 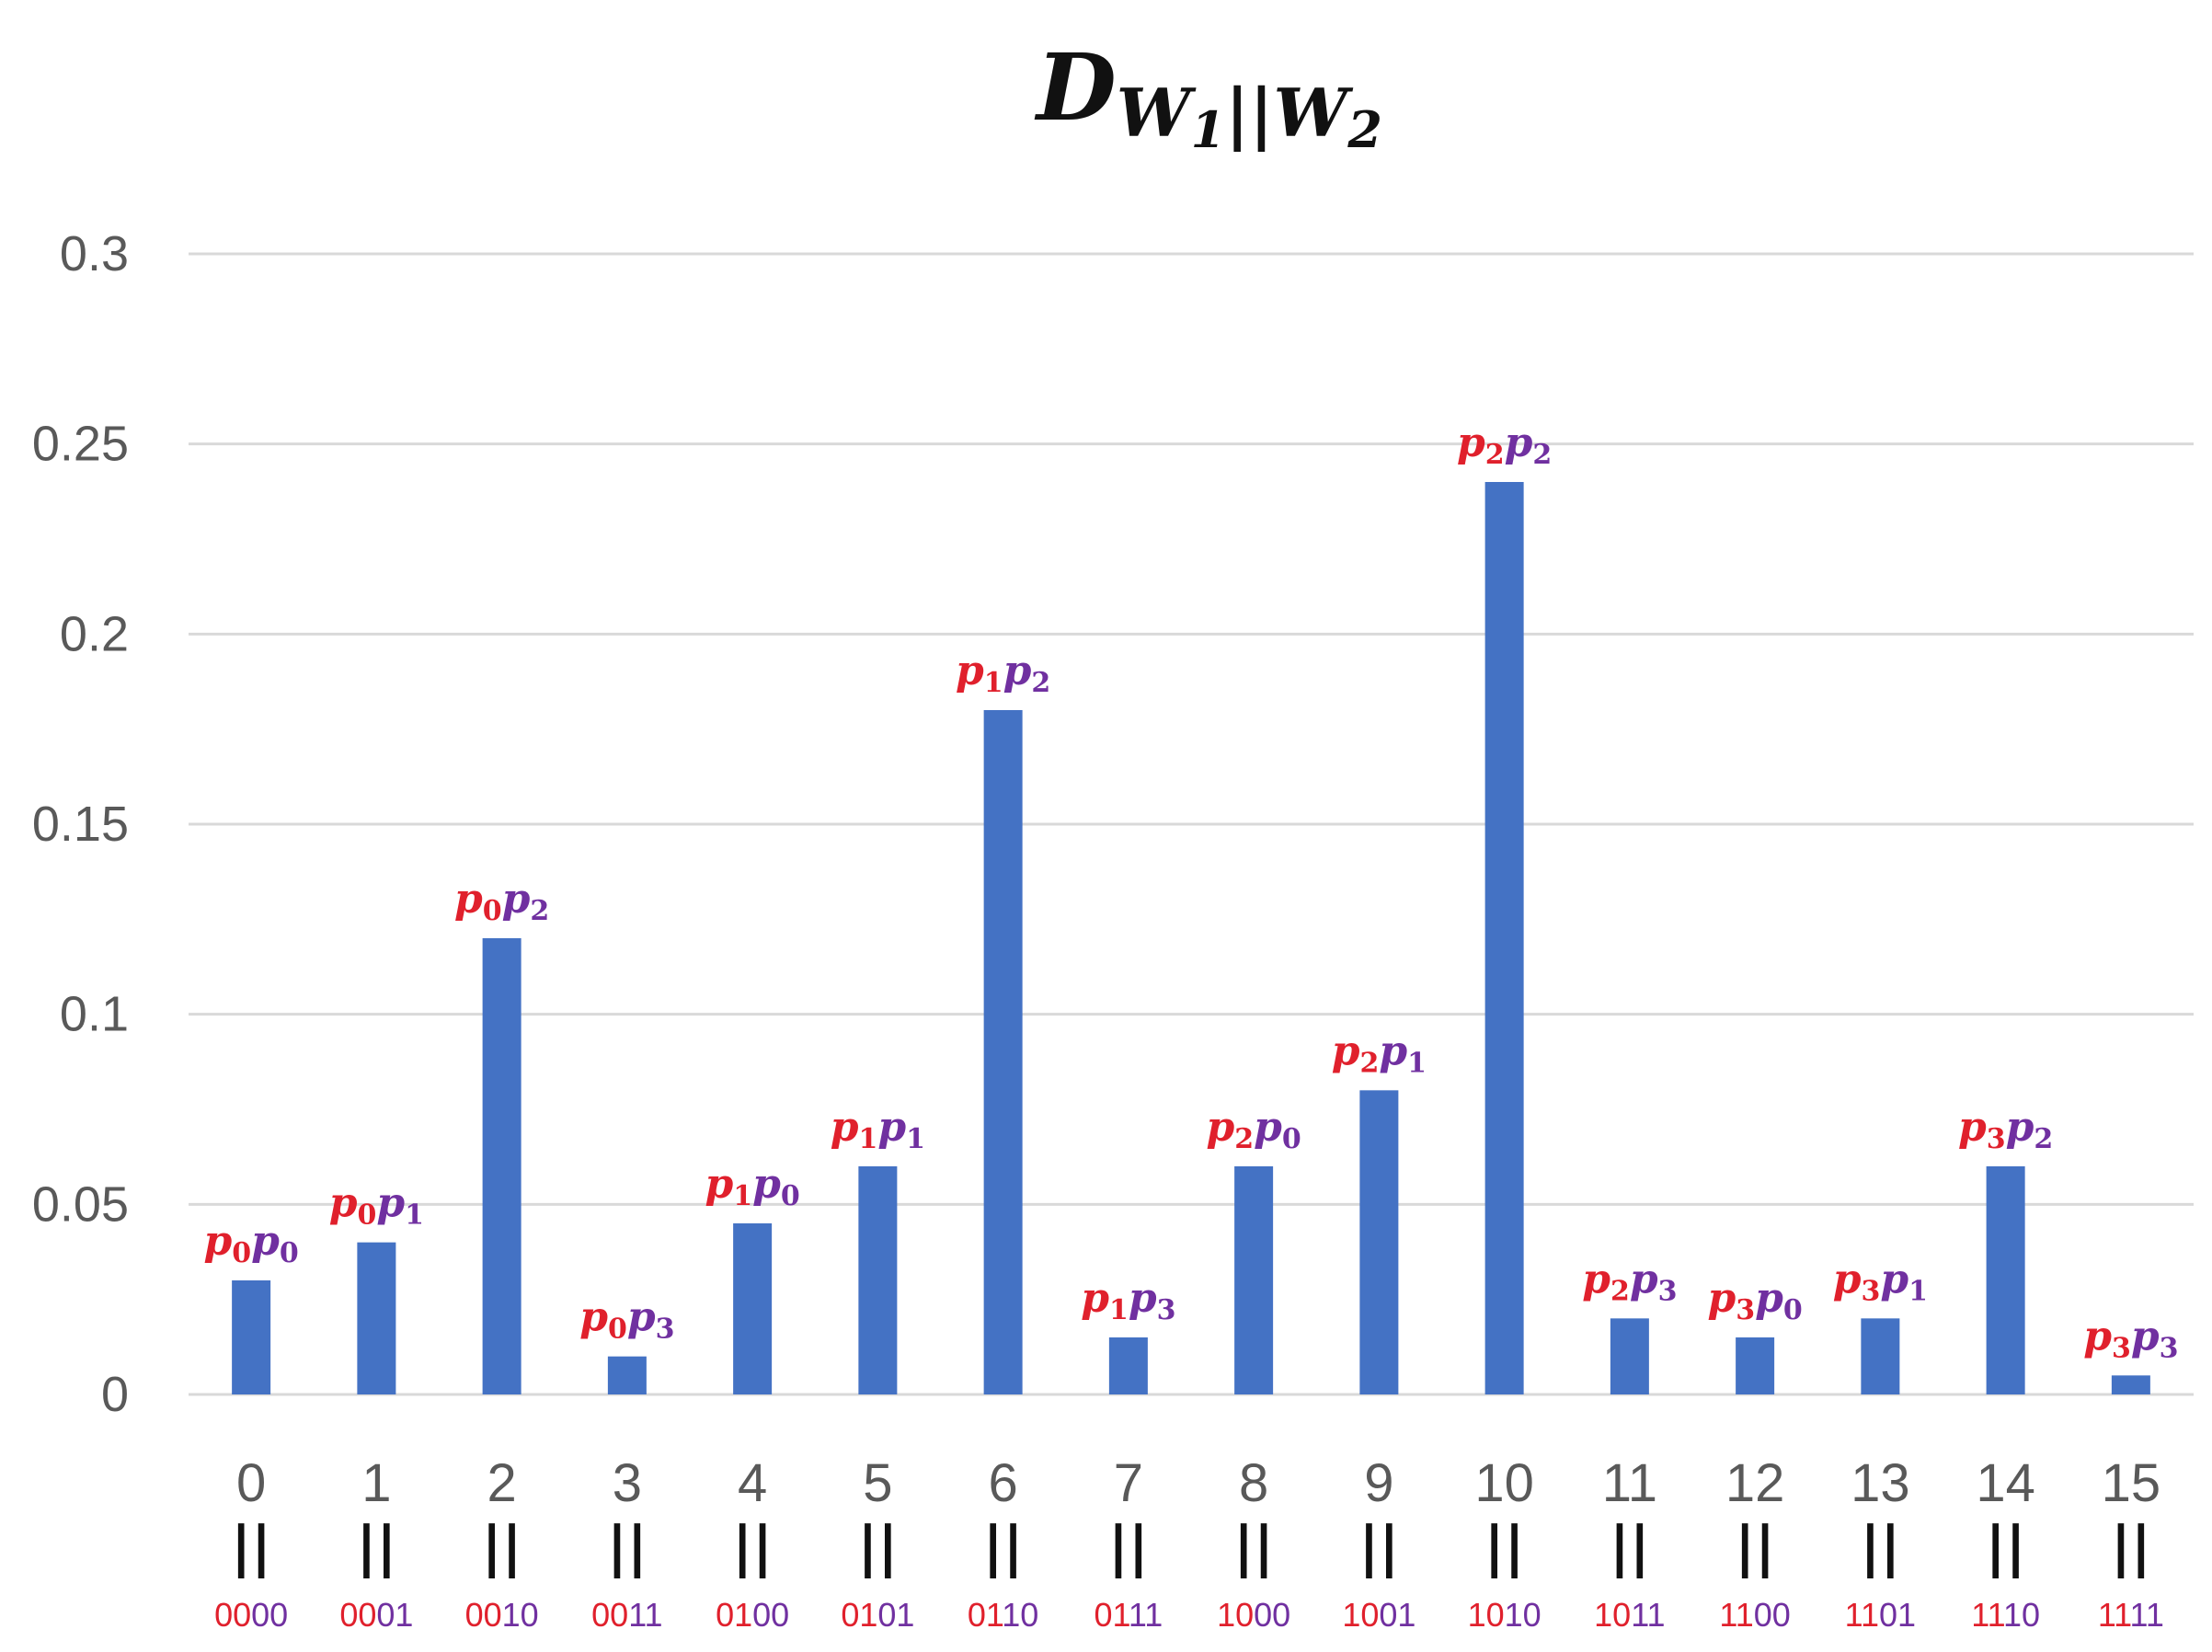 What do you see at coordinates (251, 1483) in the screenshot?
I see `x-tick-label: 0` at bounding box center [251, 1483].